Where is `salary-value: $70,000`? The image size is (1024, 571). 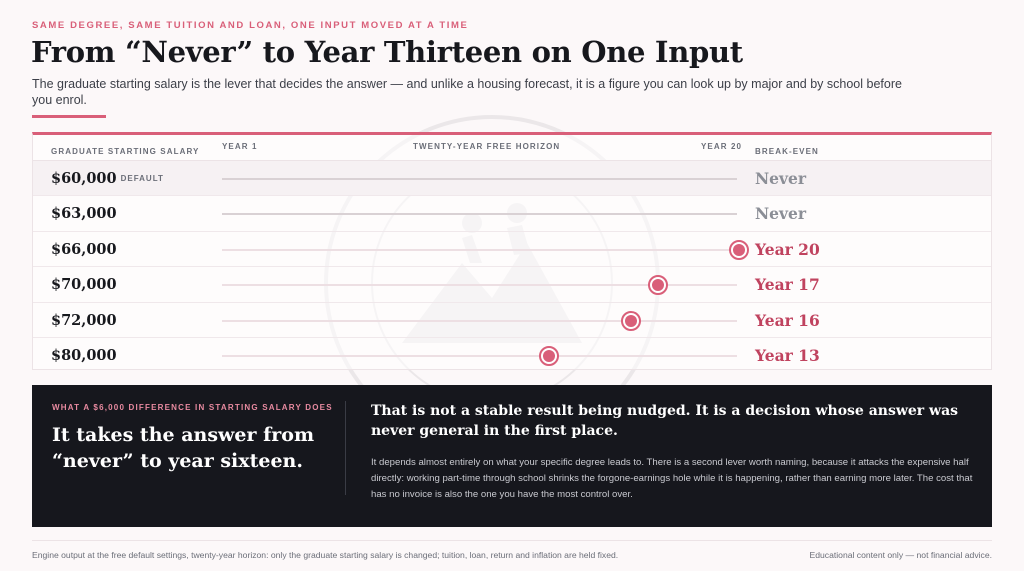
salary-value: $70,000 is located at coordinates (84, 285).